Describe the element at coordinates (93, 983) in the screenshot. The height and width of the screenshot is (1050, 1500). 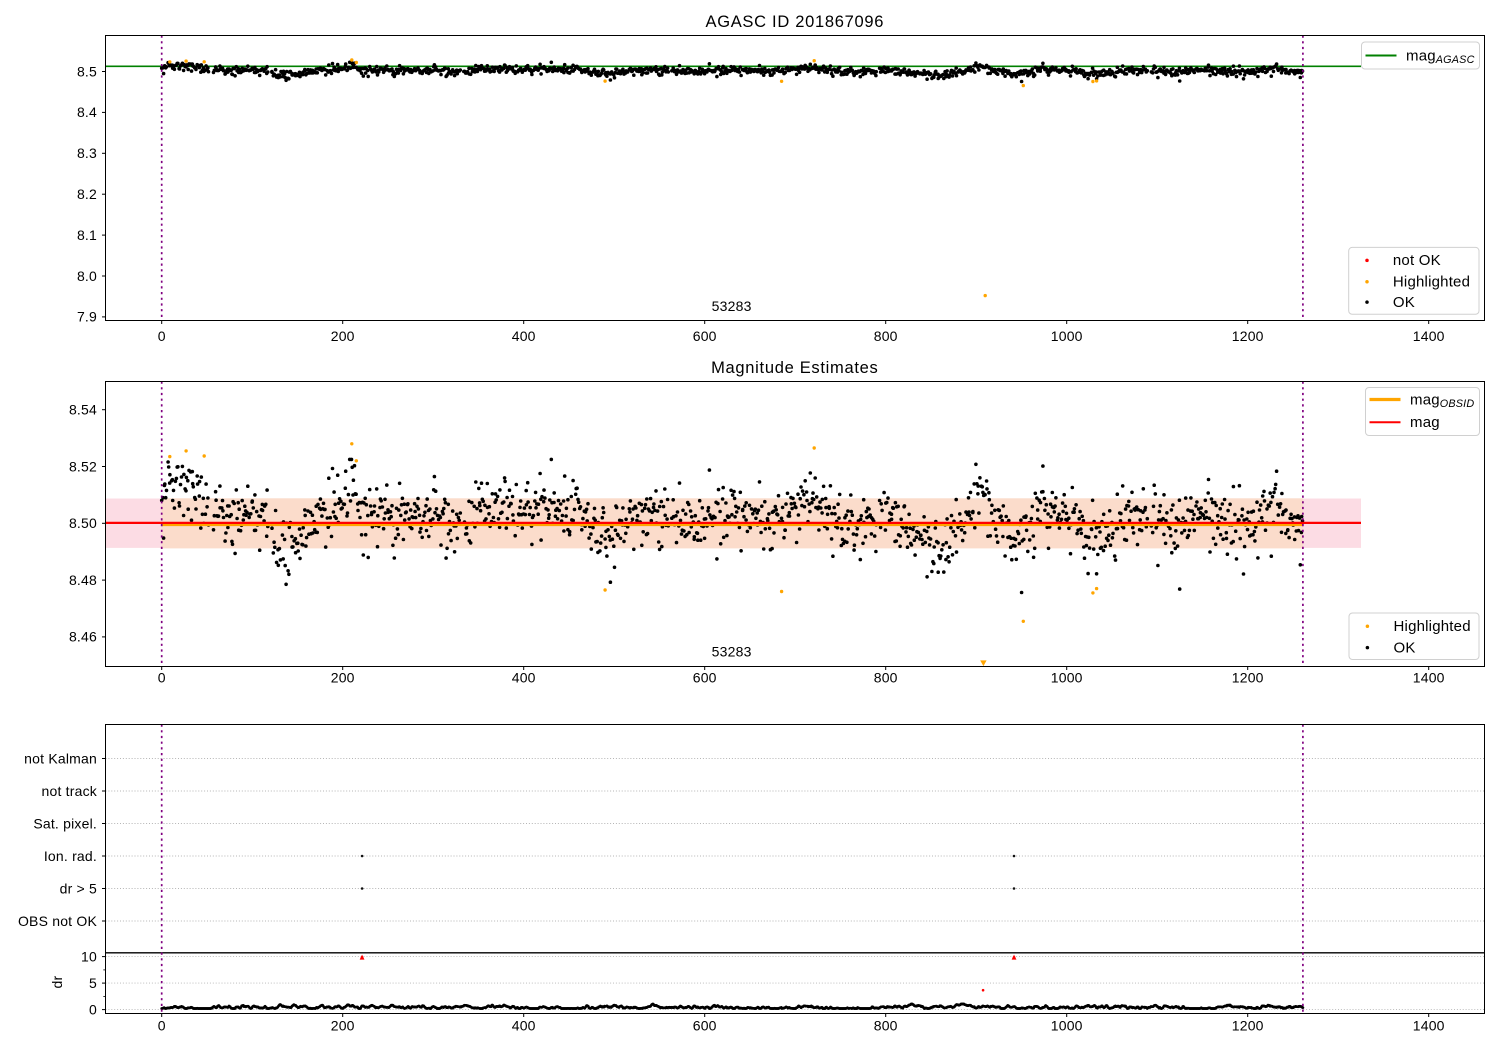
I see `svg-text: 5` at that location.